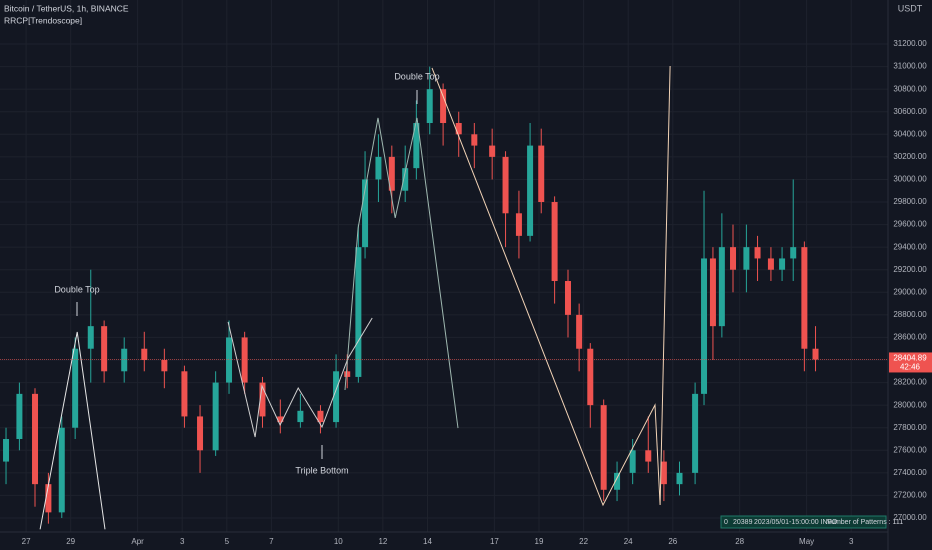  I want to click on status-box, so click(803, 522).